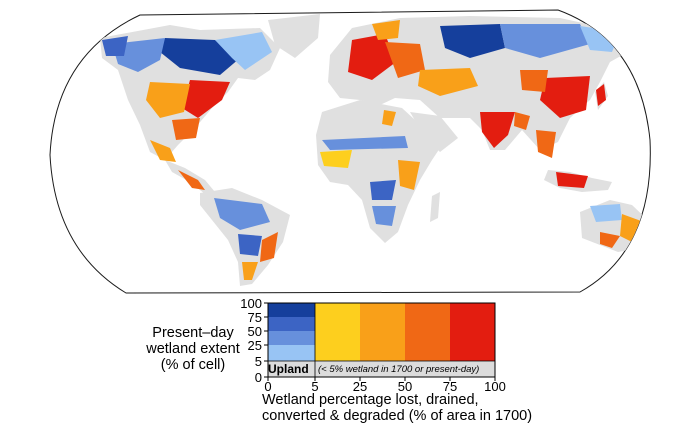 The height and width of the screenshot is (431, 700). I want to click on legend-x-tick: 100, so click(495, 386).